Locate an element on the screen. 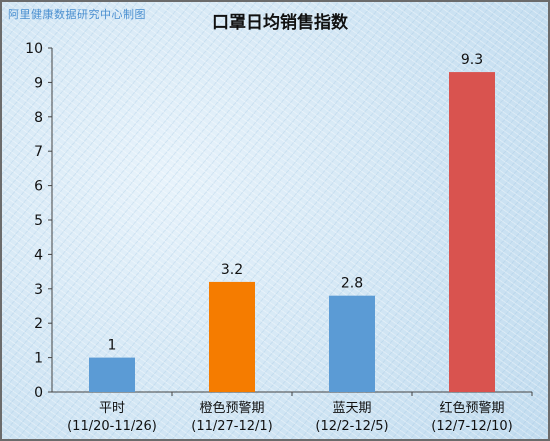  x-tick-label: 平时 is located at coordinates (112, 408).